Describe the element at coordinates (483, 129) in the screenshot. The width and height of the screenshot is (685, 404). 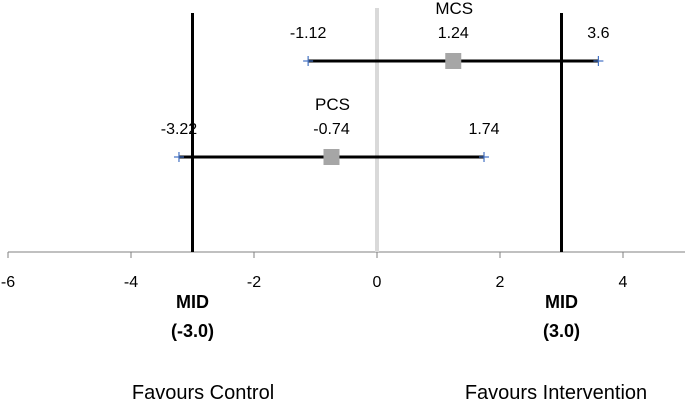
I see `upper-bound-label: 1.74` at that location.